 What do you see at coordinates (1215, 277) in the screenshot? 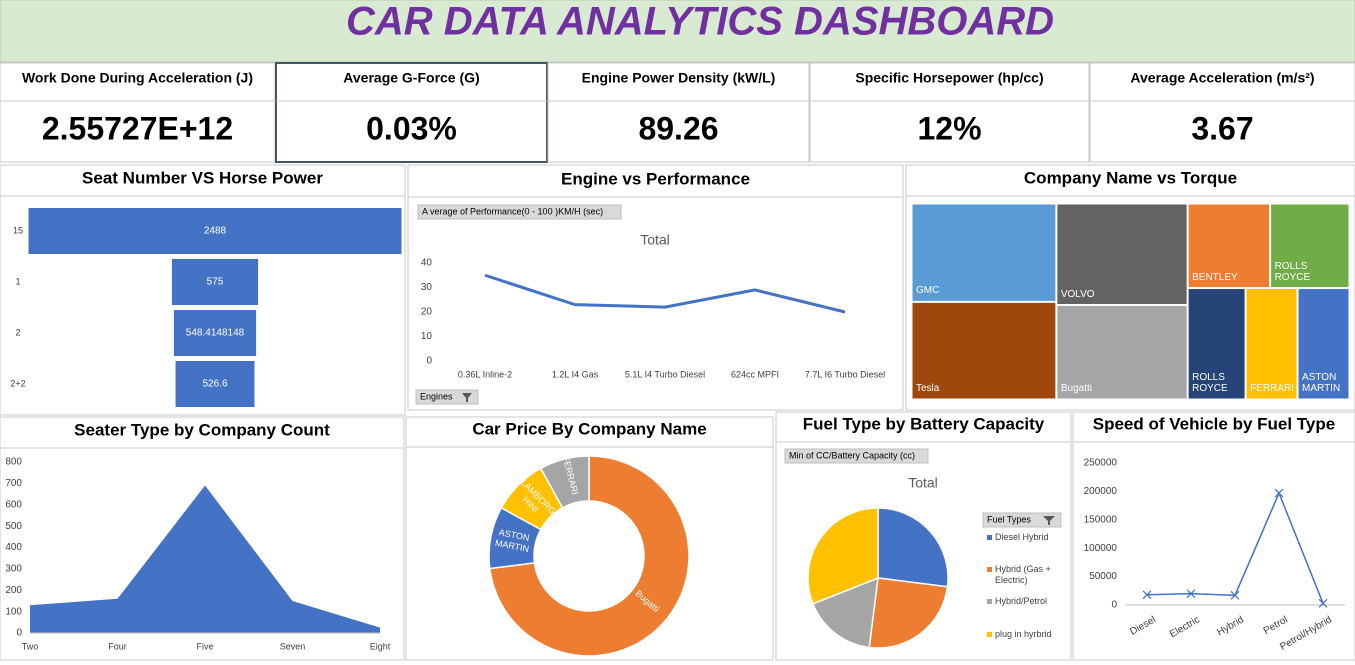
I see `treemap-label: BENTLEY` at bounding box center [1215, 277].